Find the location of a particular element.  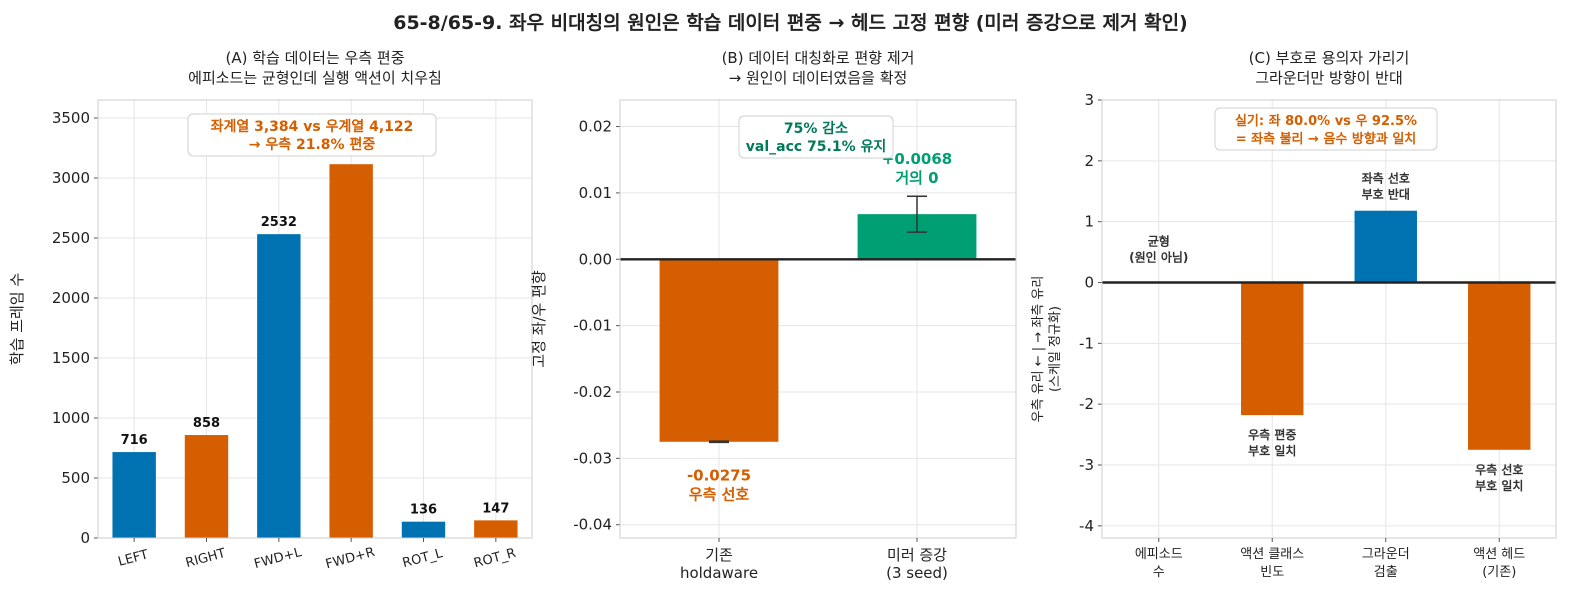

panel-a-title-line2: 에피소드는 균형인데 실행 액션이 치우침 is located at coordinates (315, 78).